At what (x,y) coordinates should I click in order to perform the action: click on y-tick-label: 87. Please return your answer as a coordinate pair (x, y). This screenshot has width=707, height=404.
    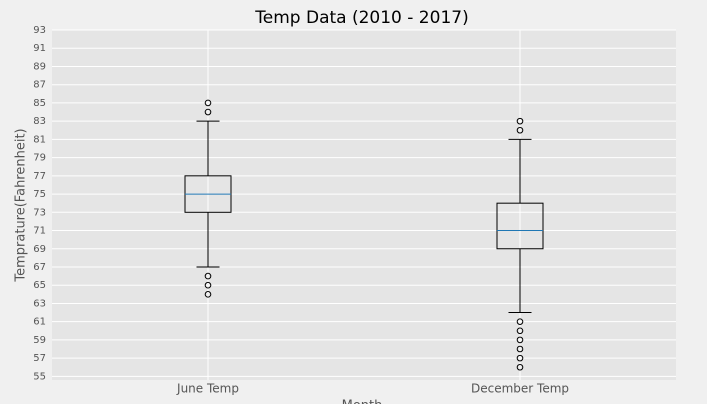
    Looking at the image, I should click on (39, 85).